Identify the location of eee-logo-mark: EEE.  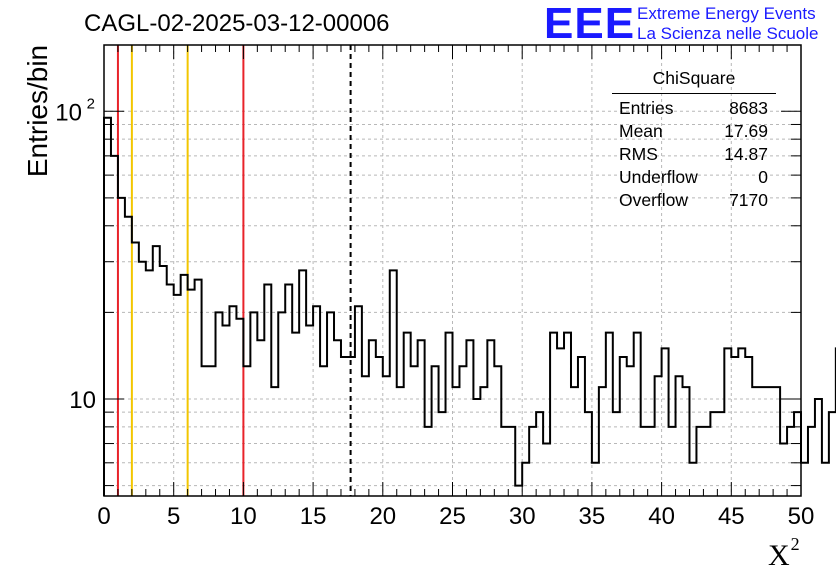
(590, 24).